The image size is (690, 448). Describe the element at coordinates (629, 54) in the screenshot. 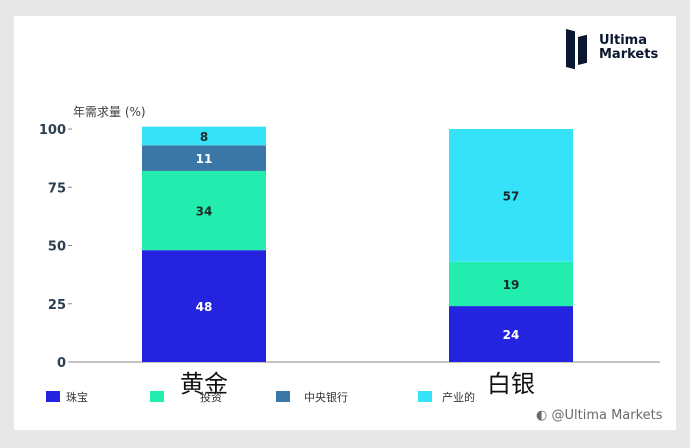

I see `brand-name-line2: Markets` at that location.